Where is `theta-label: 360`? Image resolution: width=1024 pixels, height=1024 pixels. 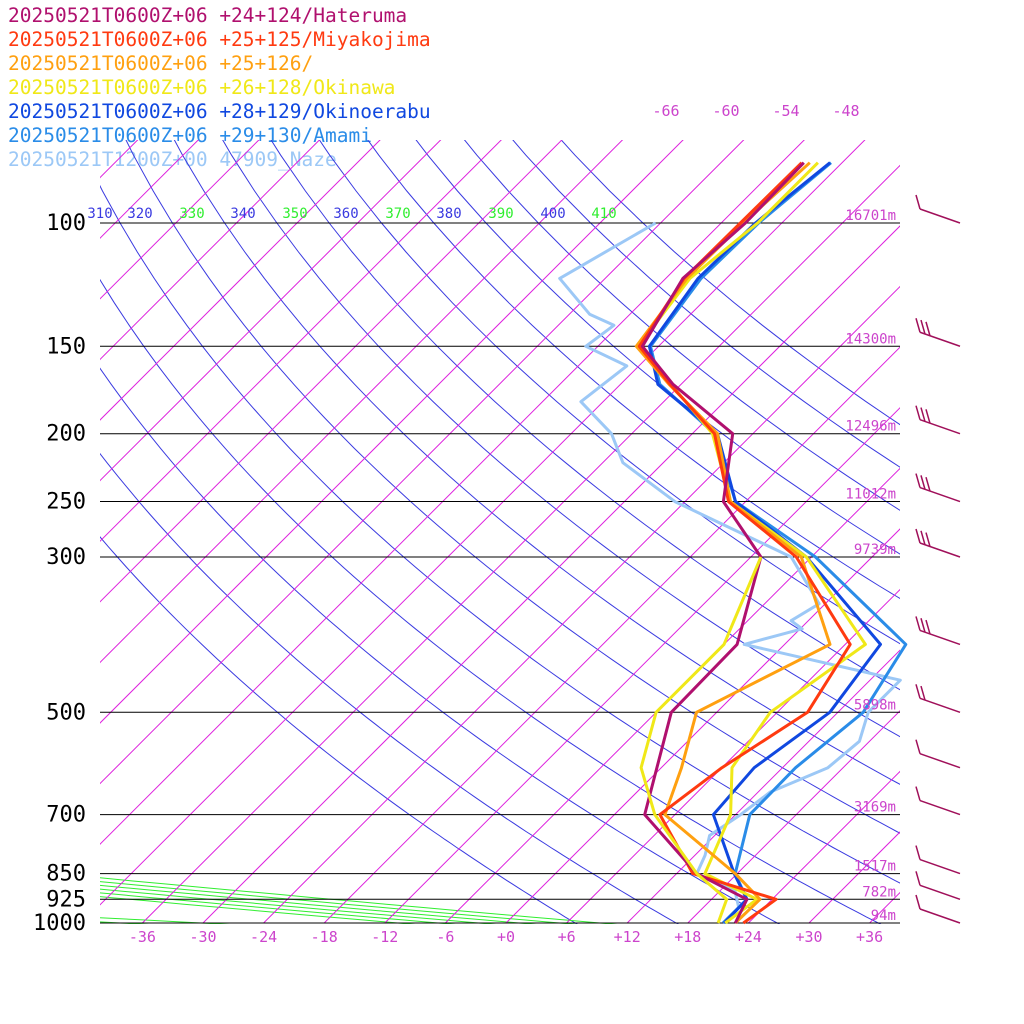
theta-label: 360 is located at coordinates (345, 214).